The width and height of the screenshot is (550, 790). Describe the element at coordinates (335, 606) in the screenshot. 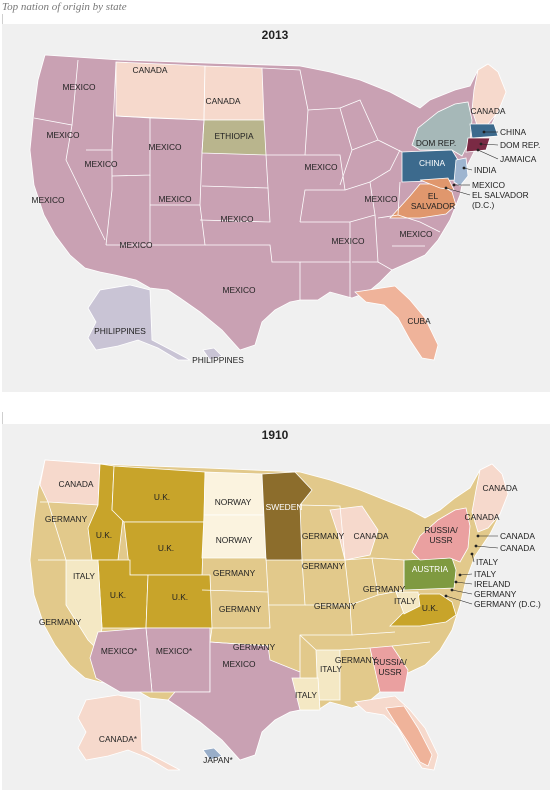

I see `label-illinois: GERMANY` at that location.